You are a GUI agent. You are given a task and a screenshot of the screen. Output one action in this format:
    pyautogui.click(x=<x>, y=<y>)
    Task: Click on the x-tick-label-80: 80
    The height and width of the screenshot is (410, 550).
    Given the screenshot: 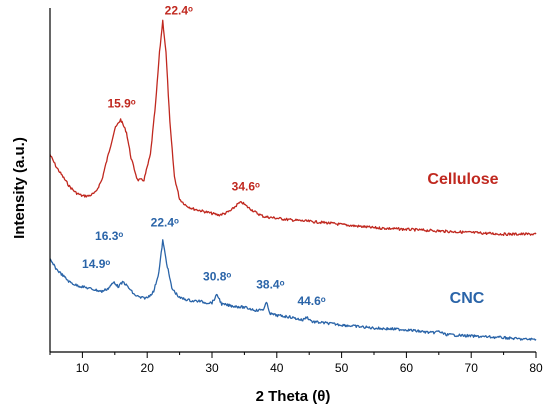 What is the action you would take?
    pyautogui.click(x=536, y=368)
    